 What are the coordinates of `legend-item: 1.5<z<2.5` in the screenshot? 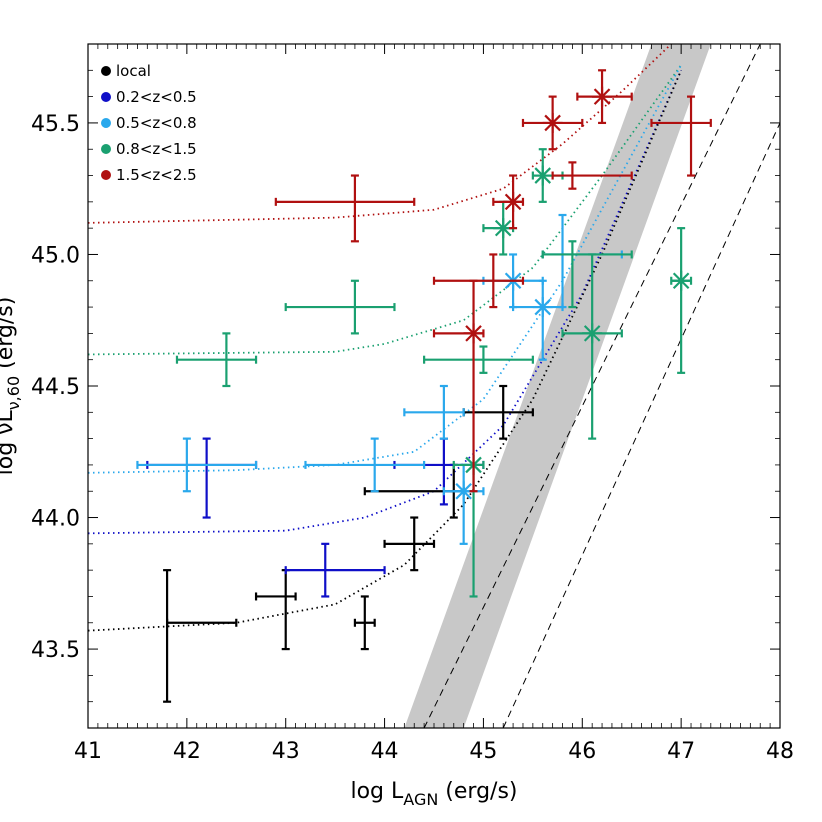 It's located at (149, 175).